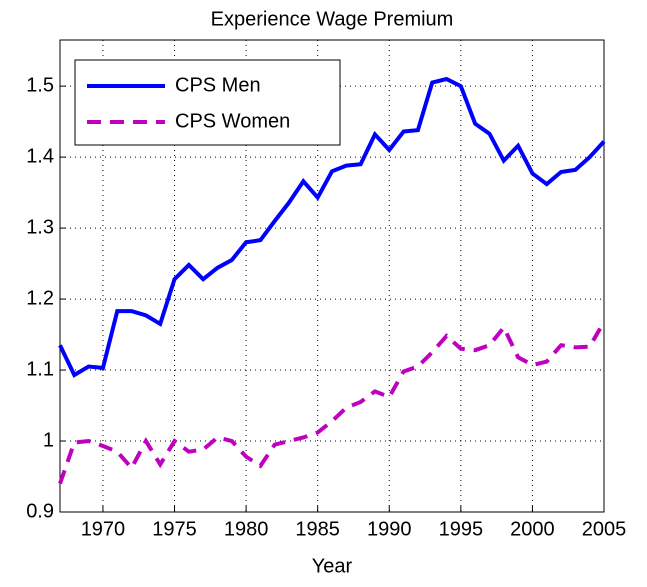 This screenshot has height=587, width=647. What do you see at coordinates (389, 529) in the screenshot?
I see `x-tick-label: 1990` at bounding box center [389, 529].